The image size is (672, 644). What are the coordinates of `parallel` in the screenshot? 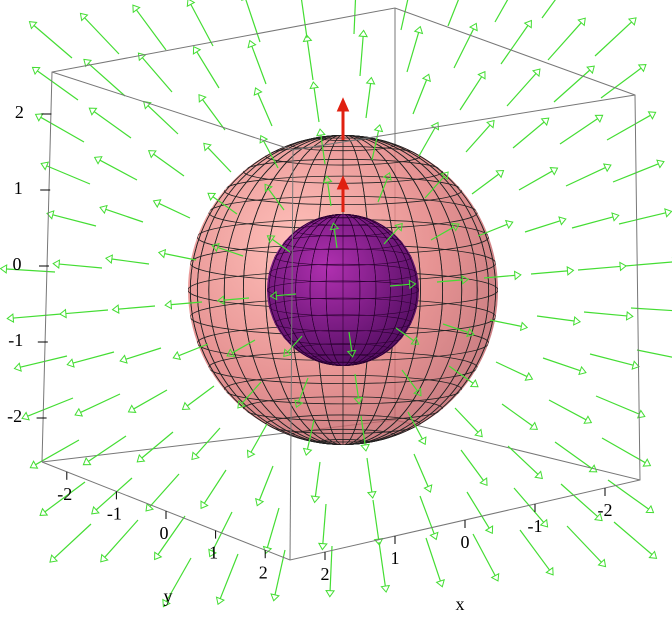 It's located at (343, 363).